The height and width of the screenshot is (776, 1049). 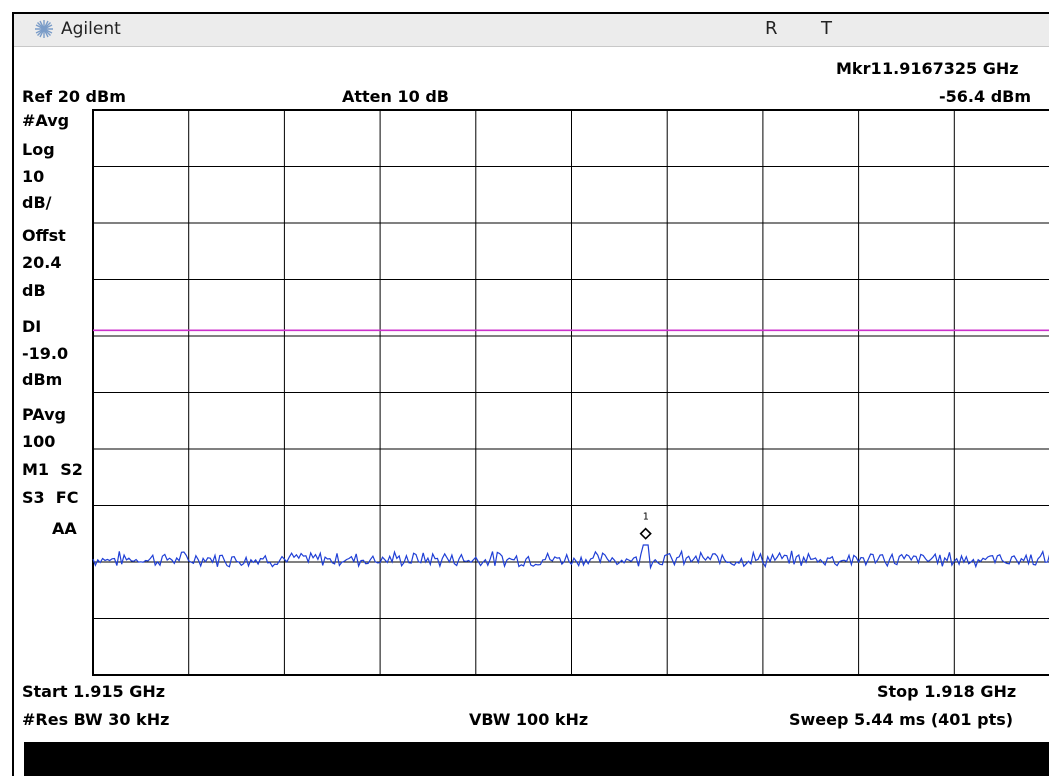 I want to click on left-annotation-line: M1 S2, so click(x=52, y=469).